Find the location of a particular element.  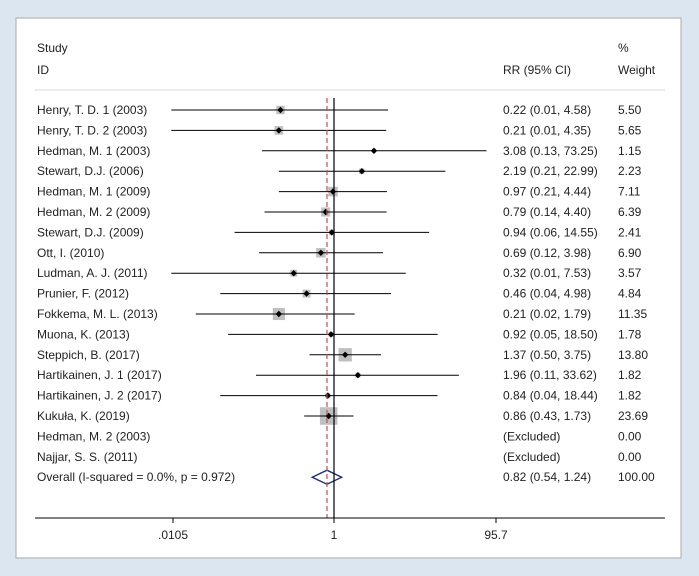

study-label: Kukuła, K. (2019) is located at coordinates (83, 416).